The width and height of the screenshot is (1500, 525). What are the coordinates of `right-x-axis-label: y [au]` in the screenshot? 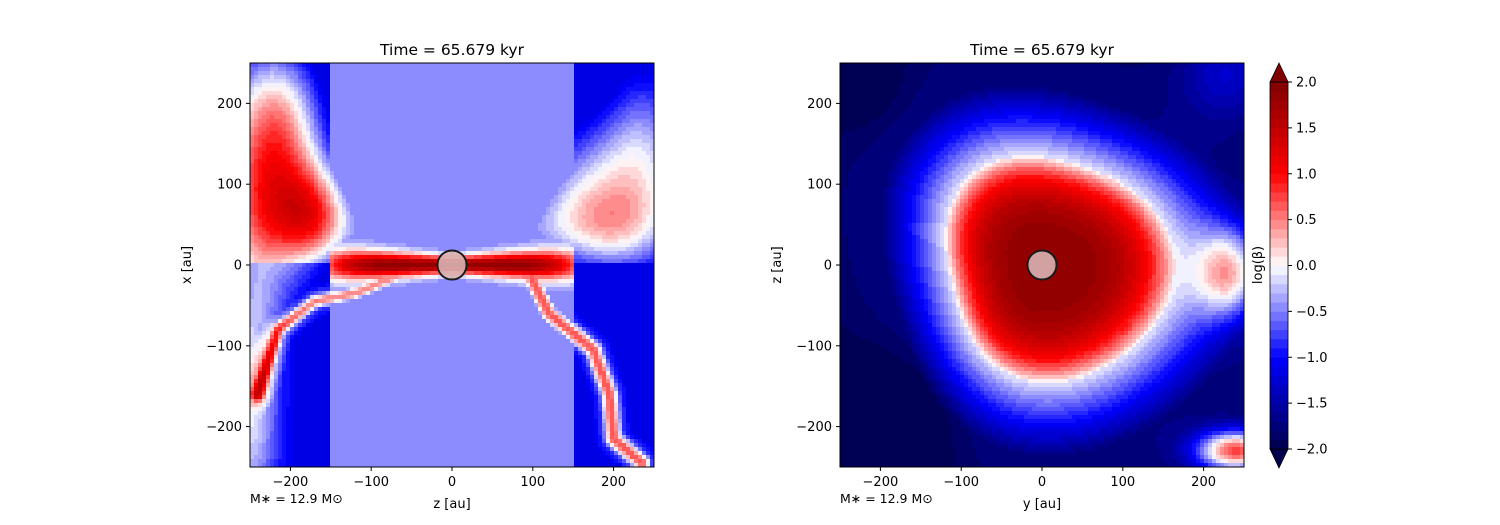 It's located at (1042, 504).